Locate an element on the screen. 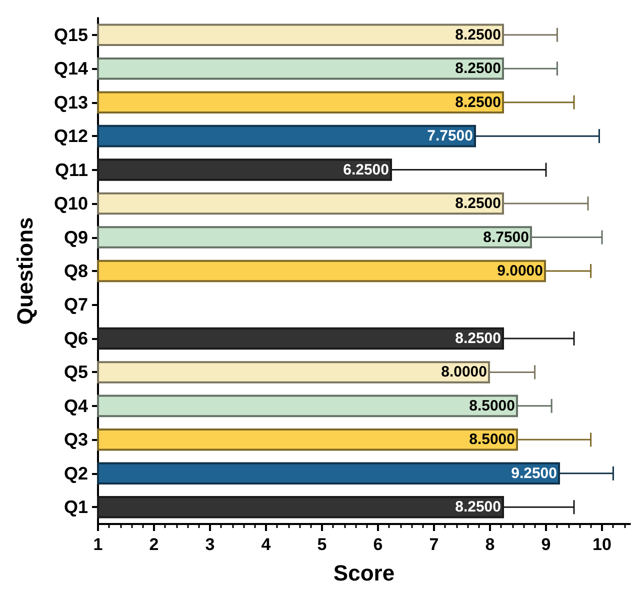  y-tick-label: Q2 is located at coordinates (76, 473).